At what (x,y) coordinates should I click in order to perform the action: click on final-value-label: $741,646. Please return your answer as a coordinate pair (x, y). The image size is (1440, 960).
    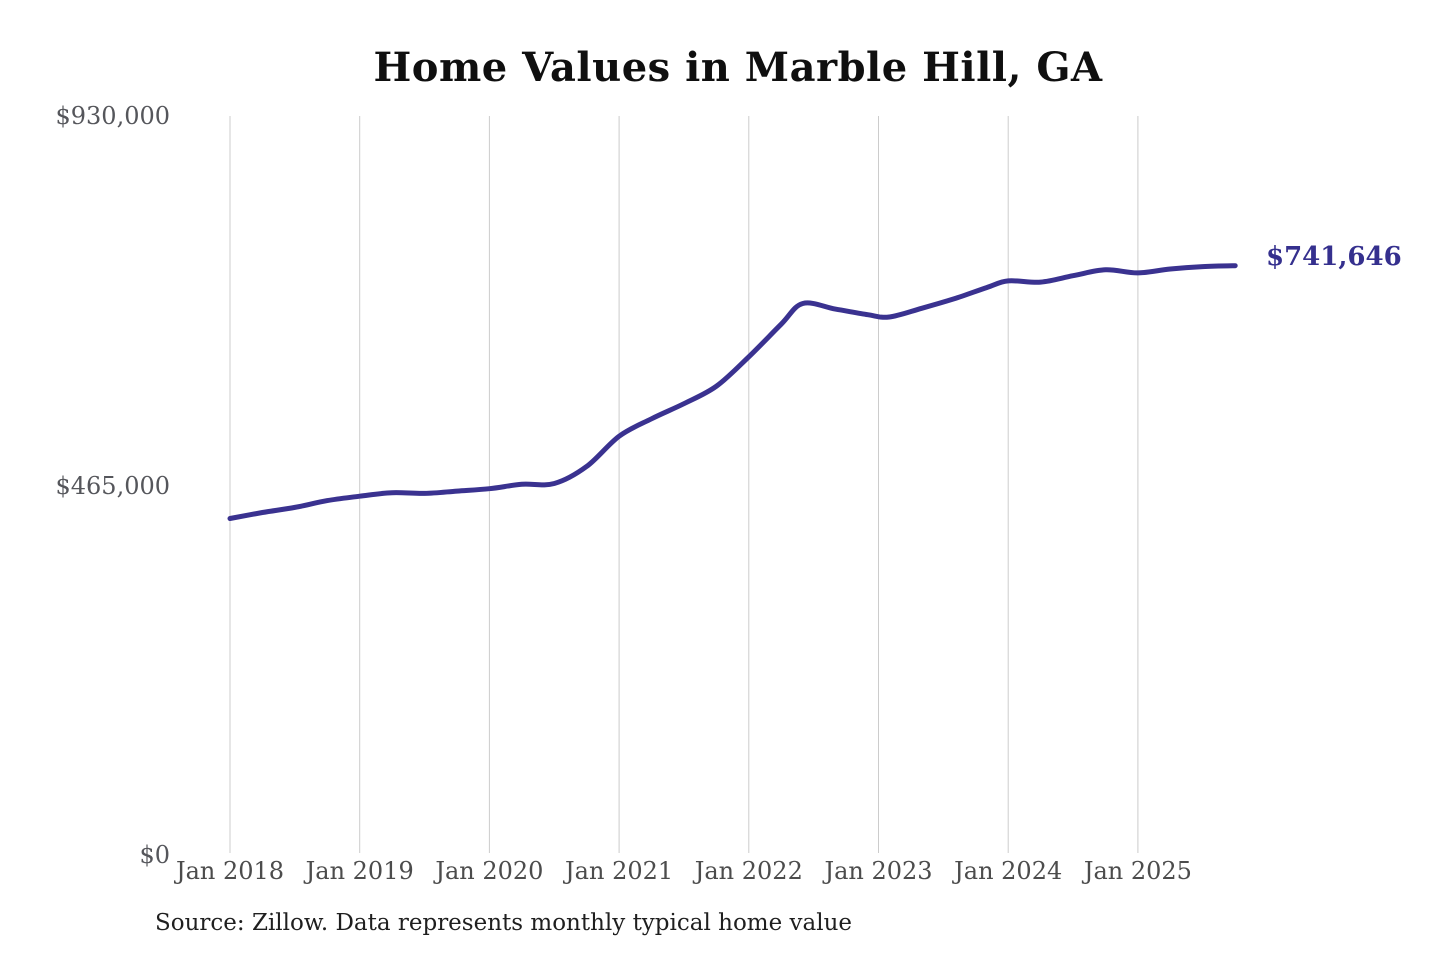
    Looking at the image, I should click on (1334, 257).